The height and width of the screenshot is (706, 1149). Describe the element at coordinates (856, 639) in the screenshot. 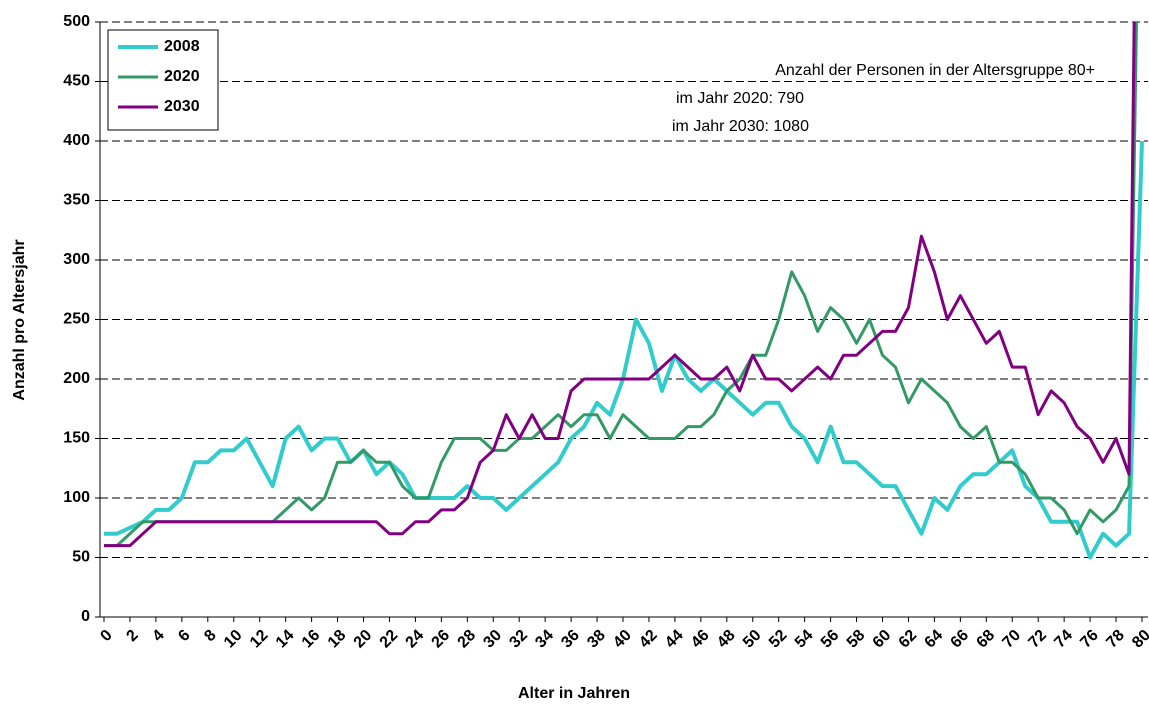

I see `x-tick-label: 58` at that location.